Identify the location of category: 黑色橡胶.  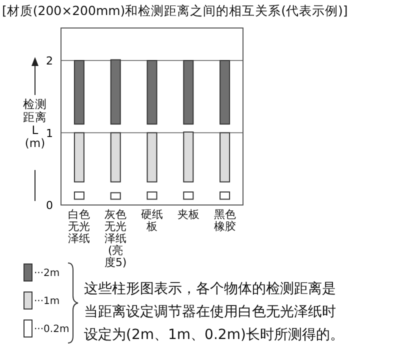
(224, 221).